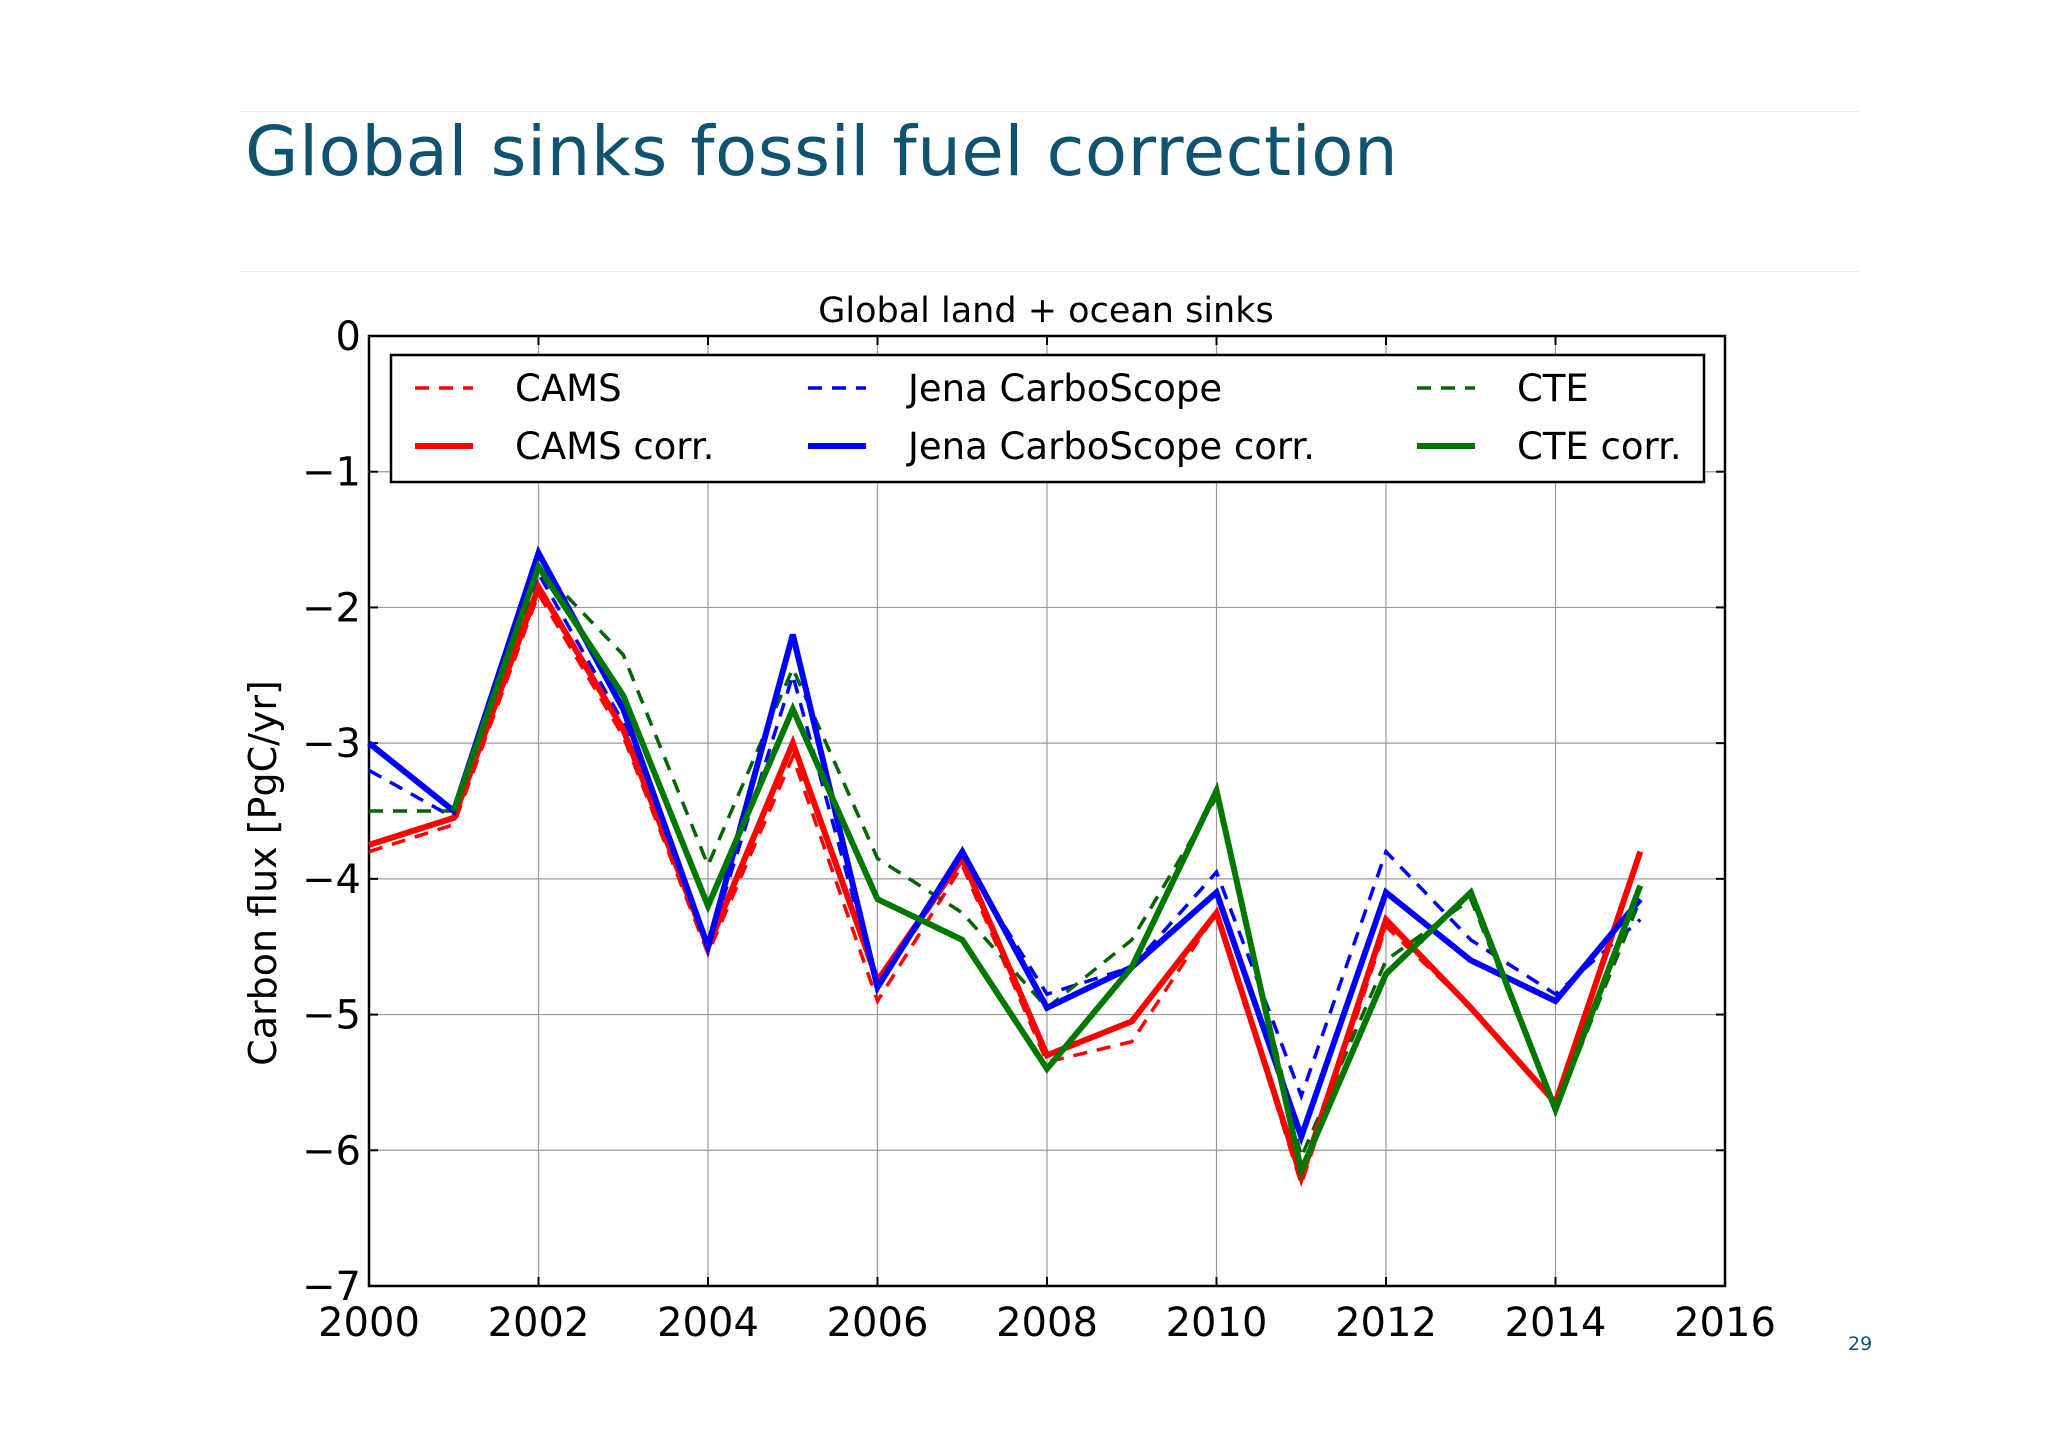  Describe the element at coordinates (331, 608) in the screenshot. I see `y-tick-label: −2` at that location.